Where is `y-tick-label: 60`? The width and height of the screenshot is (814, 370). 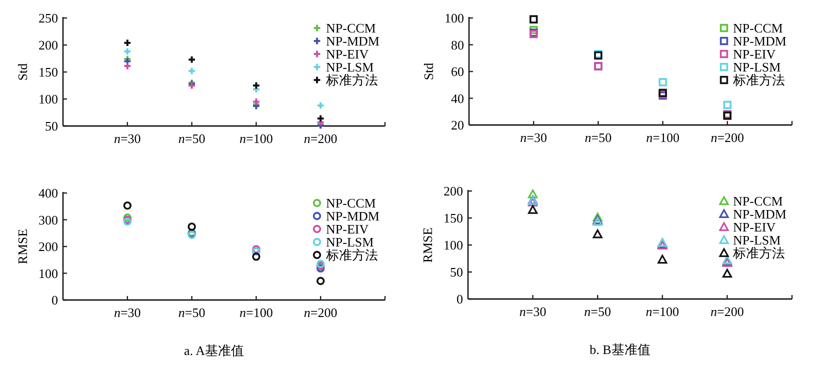 y-tick-label: 60 is located at coordinates (457, 71).